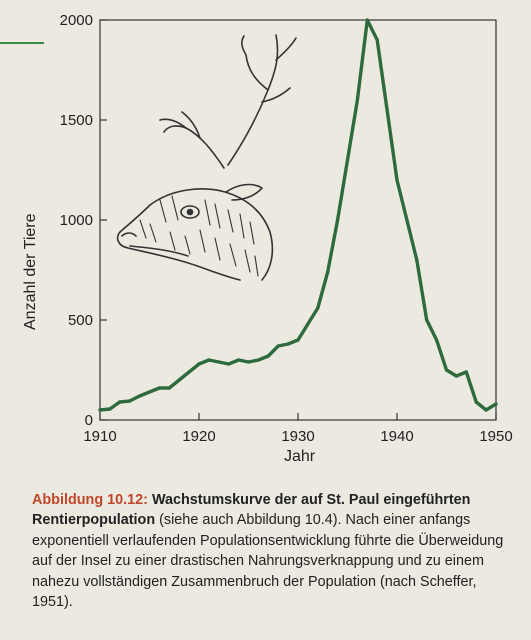 The height and width of the screenshot is (640, 531). Describe the element at coordinates (159, 388) in the screenshot. I see `data-point-1916` at that location.